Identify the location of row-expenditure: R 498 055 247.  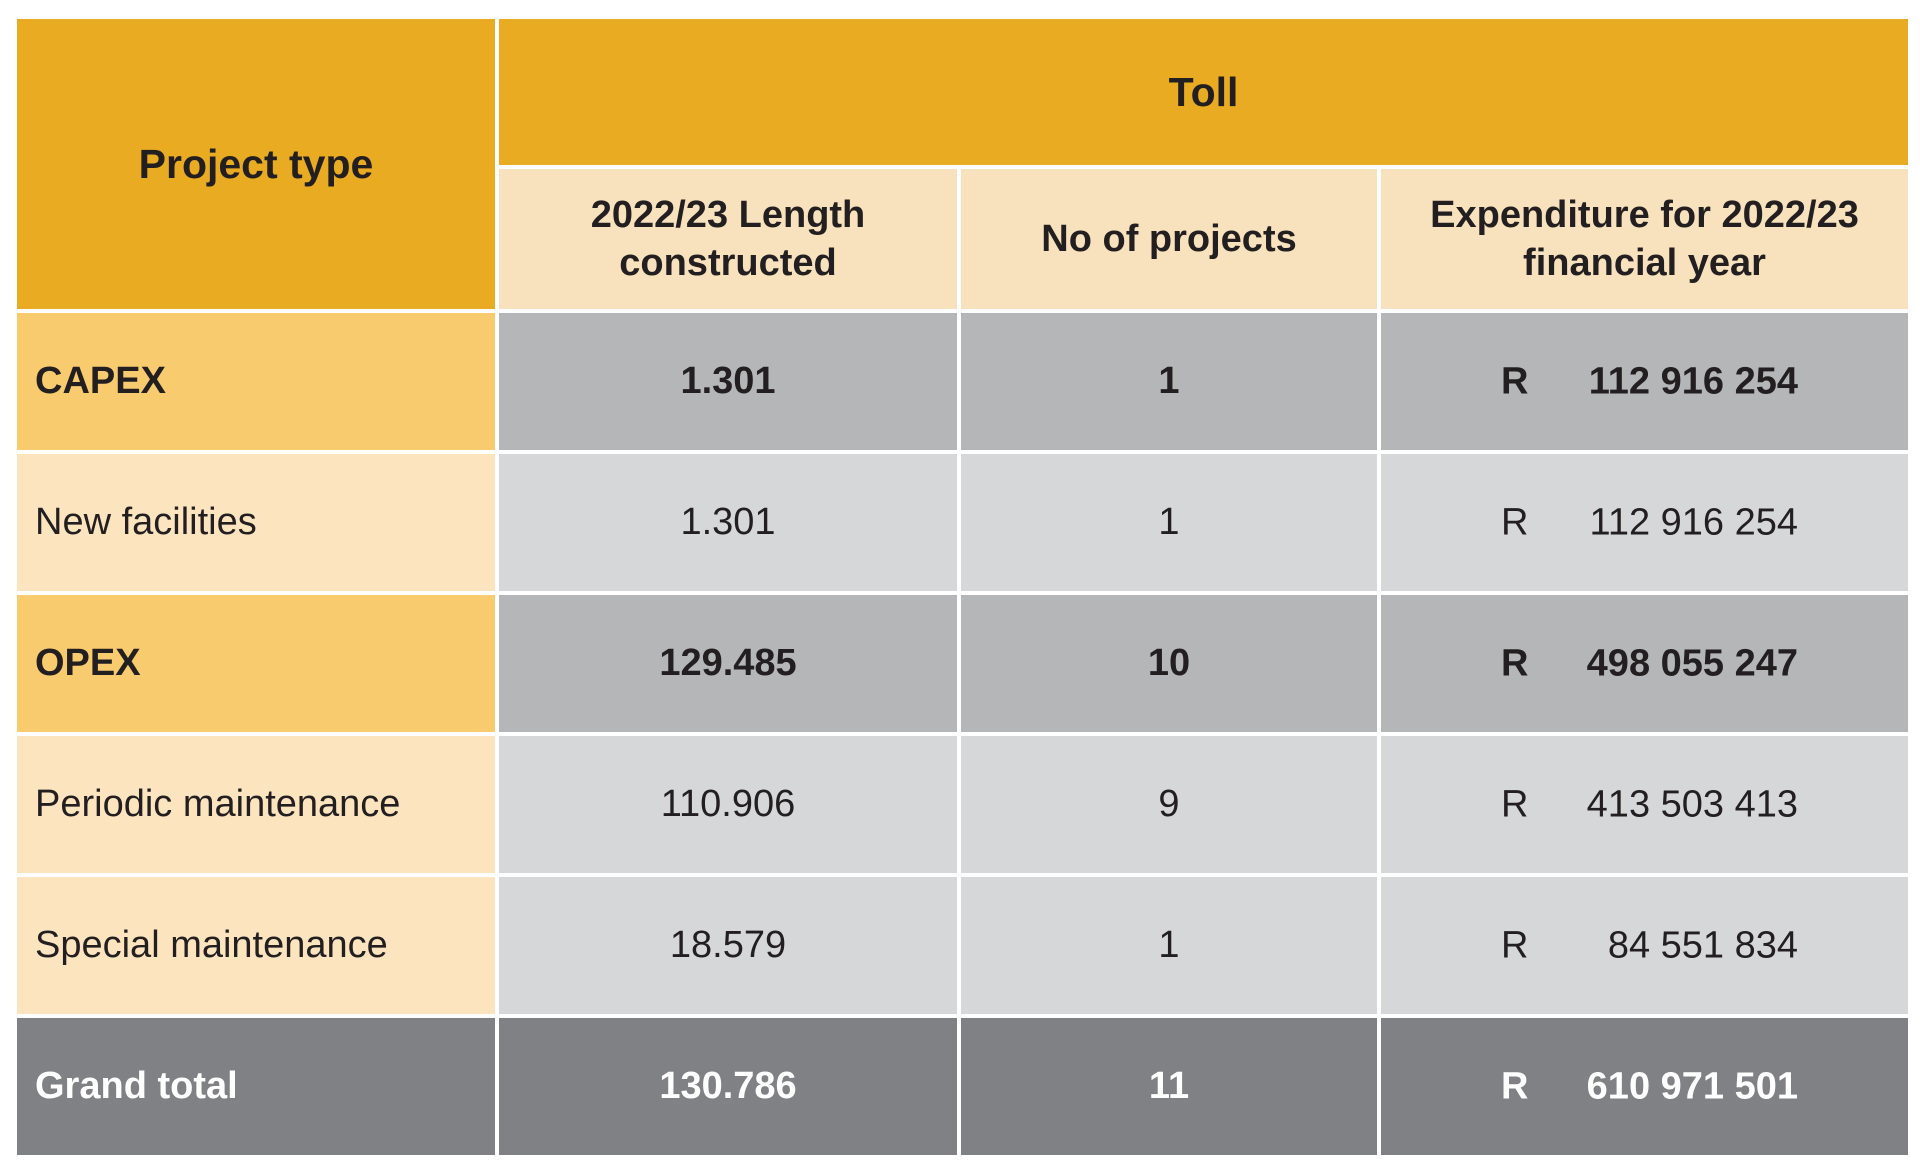
(1644, 663).